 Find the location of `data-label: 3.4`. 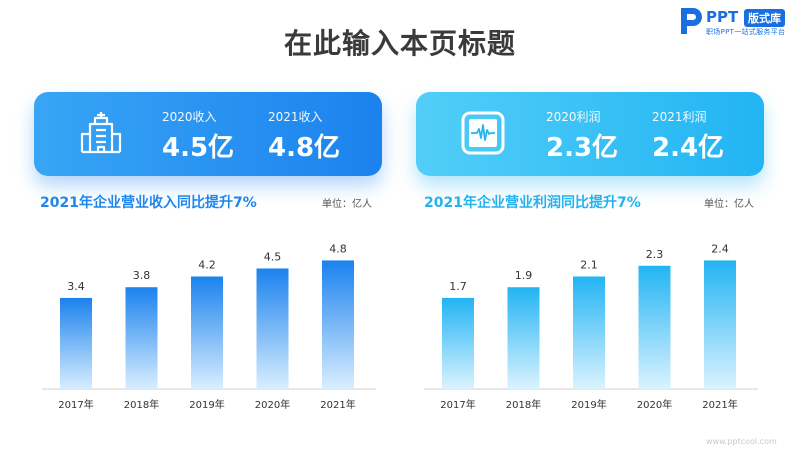

data-label: 3.4 is located at coordinates (76, 286).